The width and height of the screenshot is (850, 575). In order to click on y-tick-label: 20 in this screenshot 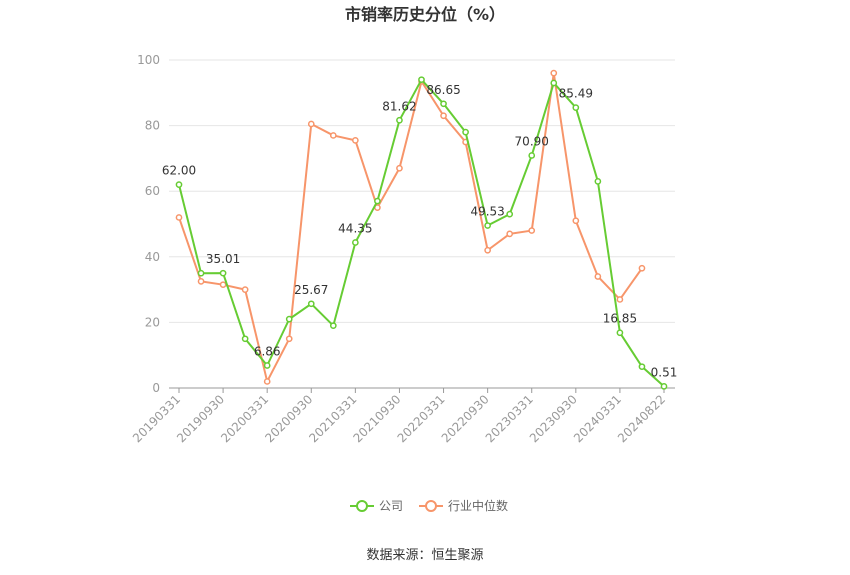, I will do `click(152, 322)`.